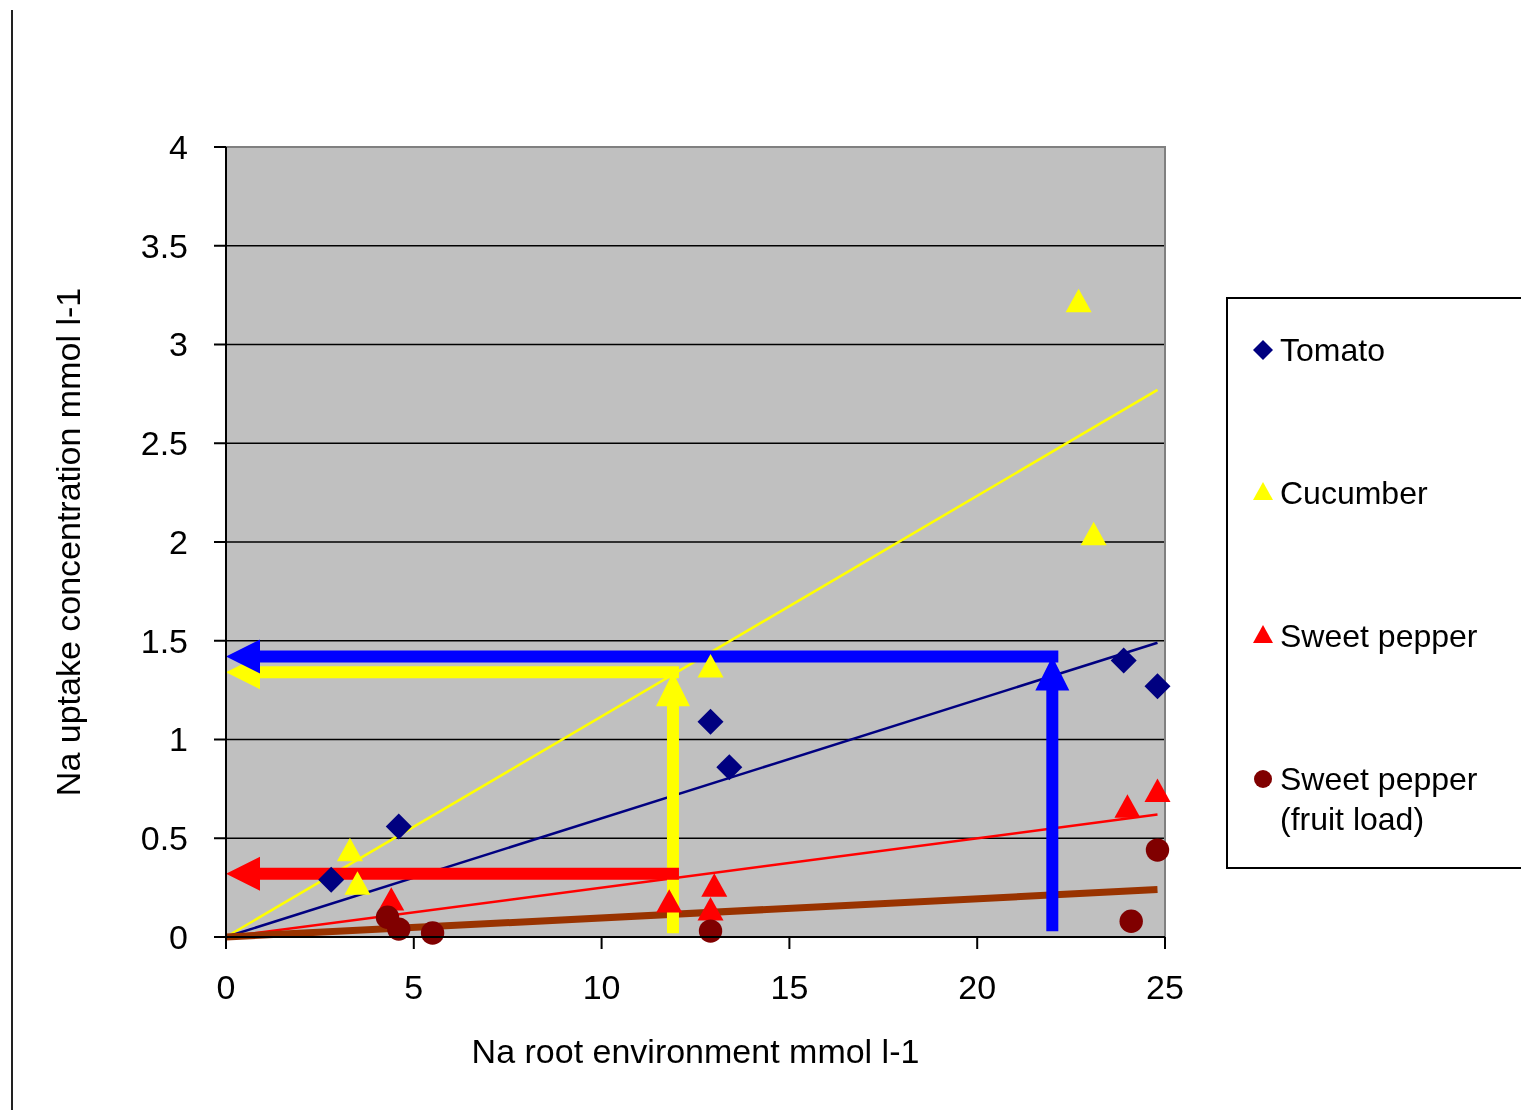 This screenshot has width=1521, height=1115. What do you see at coordinates (695, 1051) in the screenshot?
I see `x-axis-title: Na root environment mmol l-1` at bounding box center [695, 1051].